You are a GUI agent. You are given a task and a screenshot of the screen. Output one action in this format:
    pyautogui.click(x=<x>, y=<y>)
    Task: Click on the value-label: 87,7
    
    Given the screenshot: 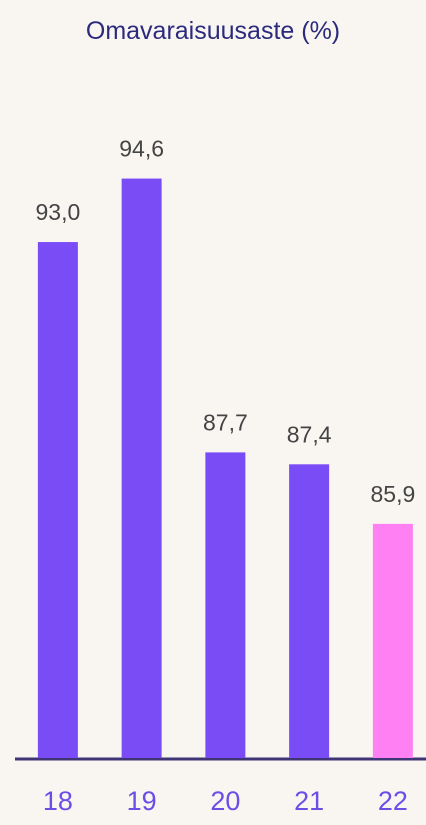 What is the action you would take?
    pyautogui.click(x=225, y=422)
    